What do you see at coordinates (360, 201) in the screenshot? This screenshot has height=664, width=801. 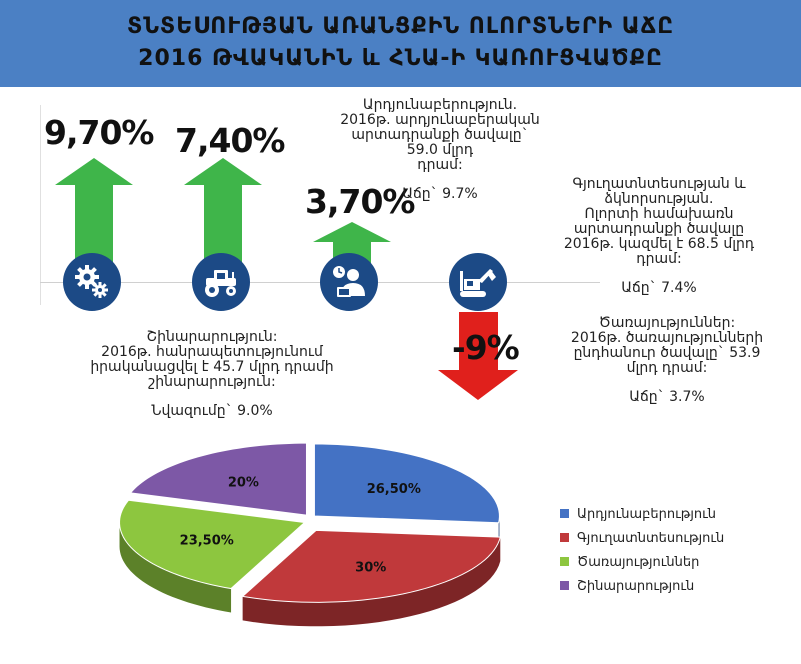 I see `services-growth-value: 3,70%` at bounding box center [360, 201].